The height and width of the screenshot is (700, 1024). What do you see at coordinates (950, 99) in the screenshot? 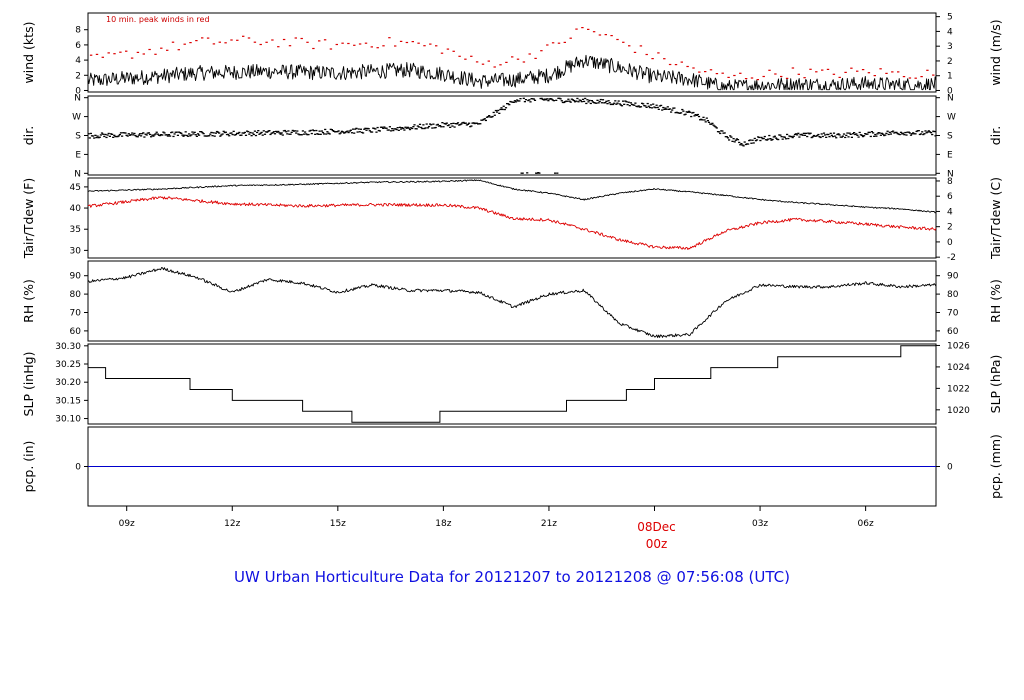
I see `right-tick-label: N` at bounding box center [950, 99].